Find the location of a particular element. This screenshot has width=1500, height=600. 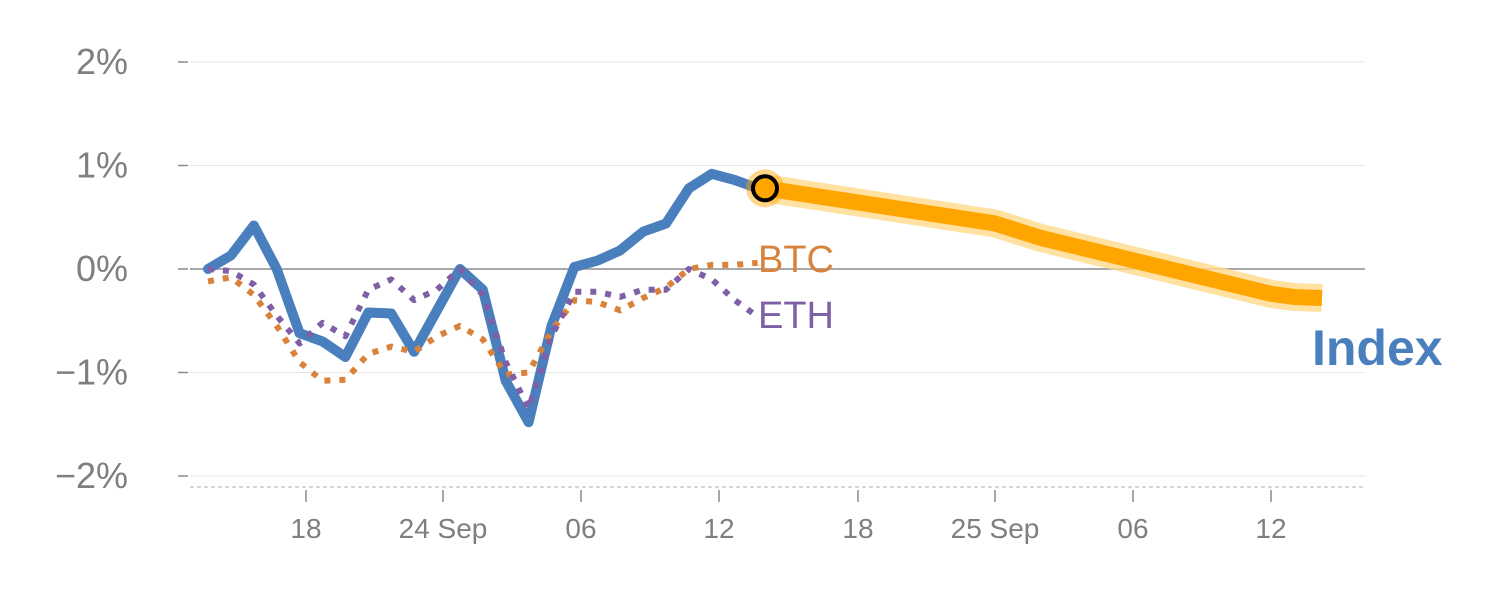

y-tick-label: −2% is located at coordinates (91, 475).